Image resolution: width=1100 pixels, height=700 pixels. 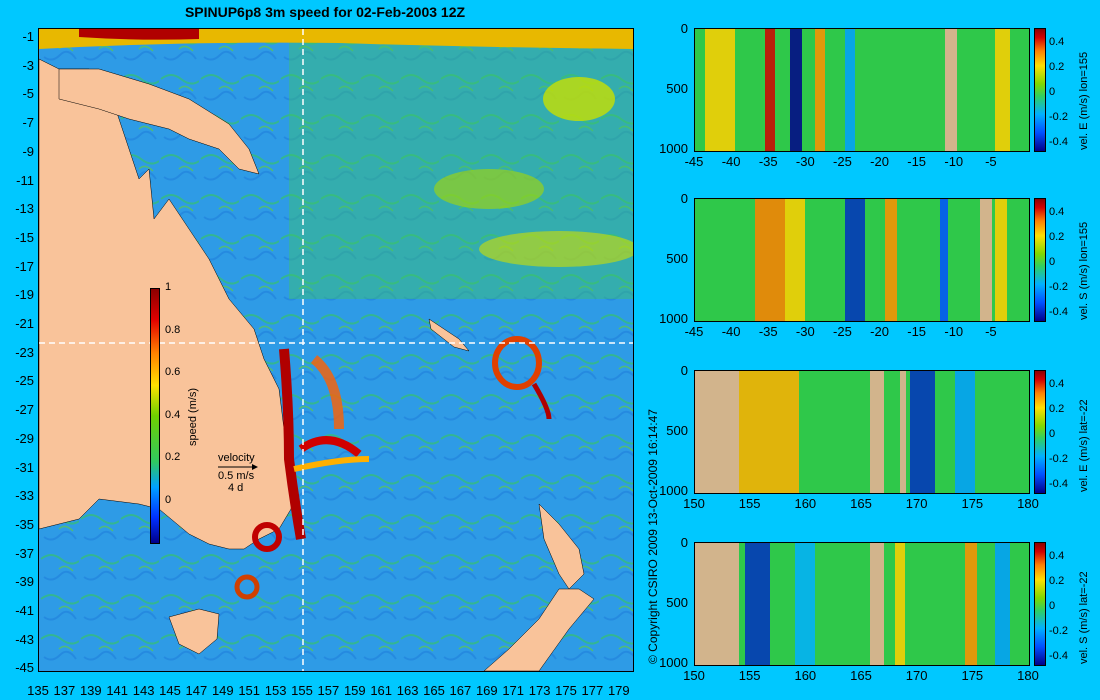 What do you see at coordinates (24, 553) in the screenshot?
I see `latitude-tick-label: -37` at bounding box center [24, 553].